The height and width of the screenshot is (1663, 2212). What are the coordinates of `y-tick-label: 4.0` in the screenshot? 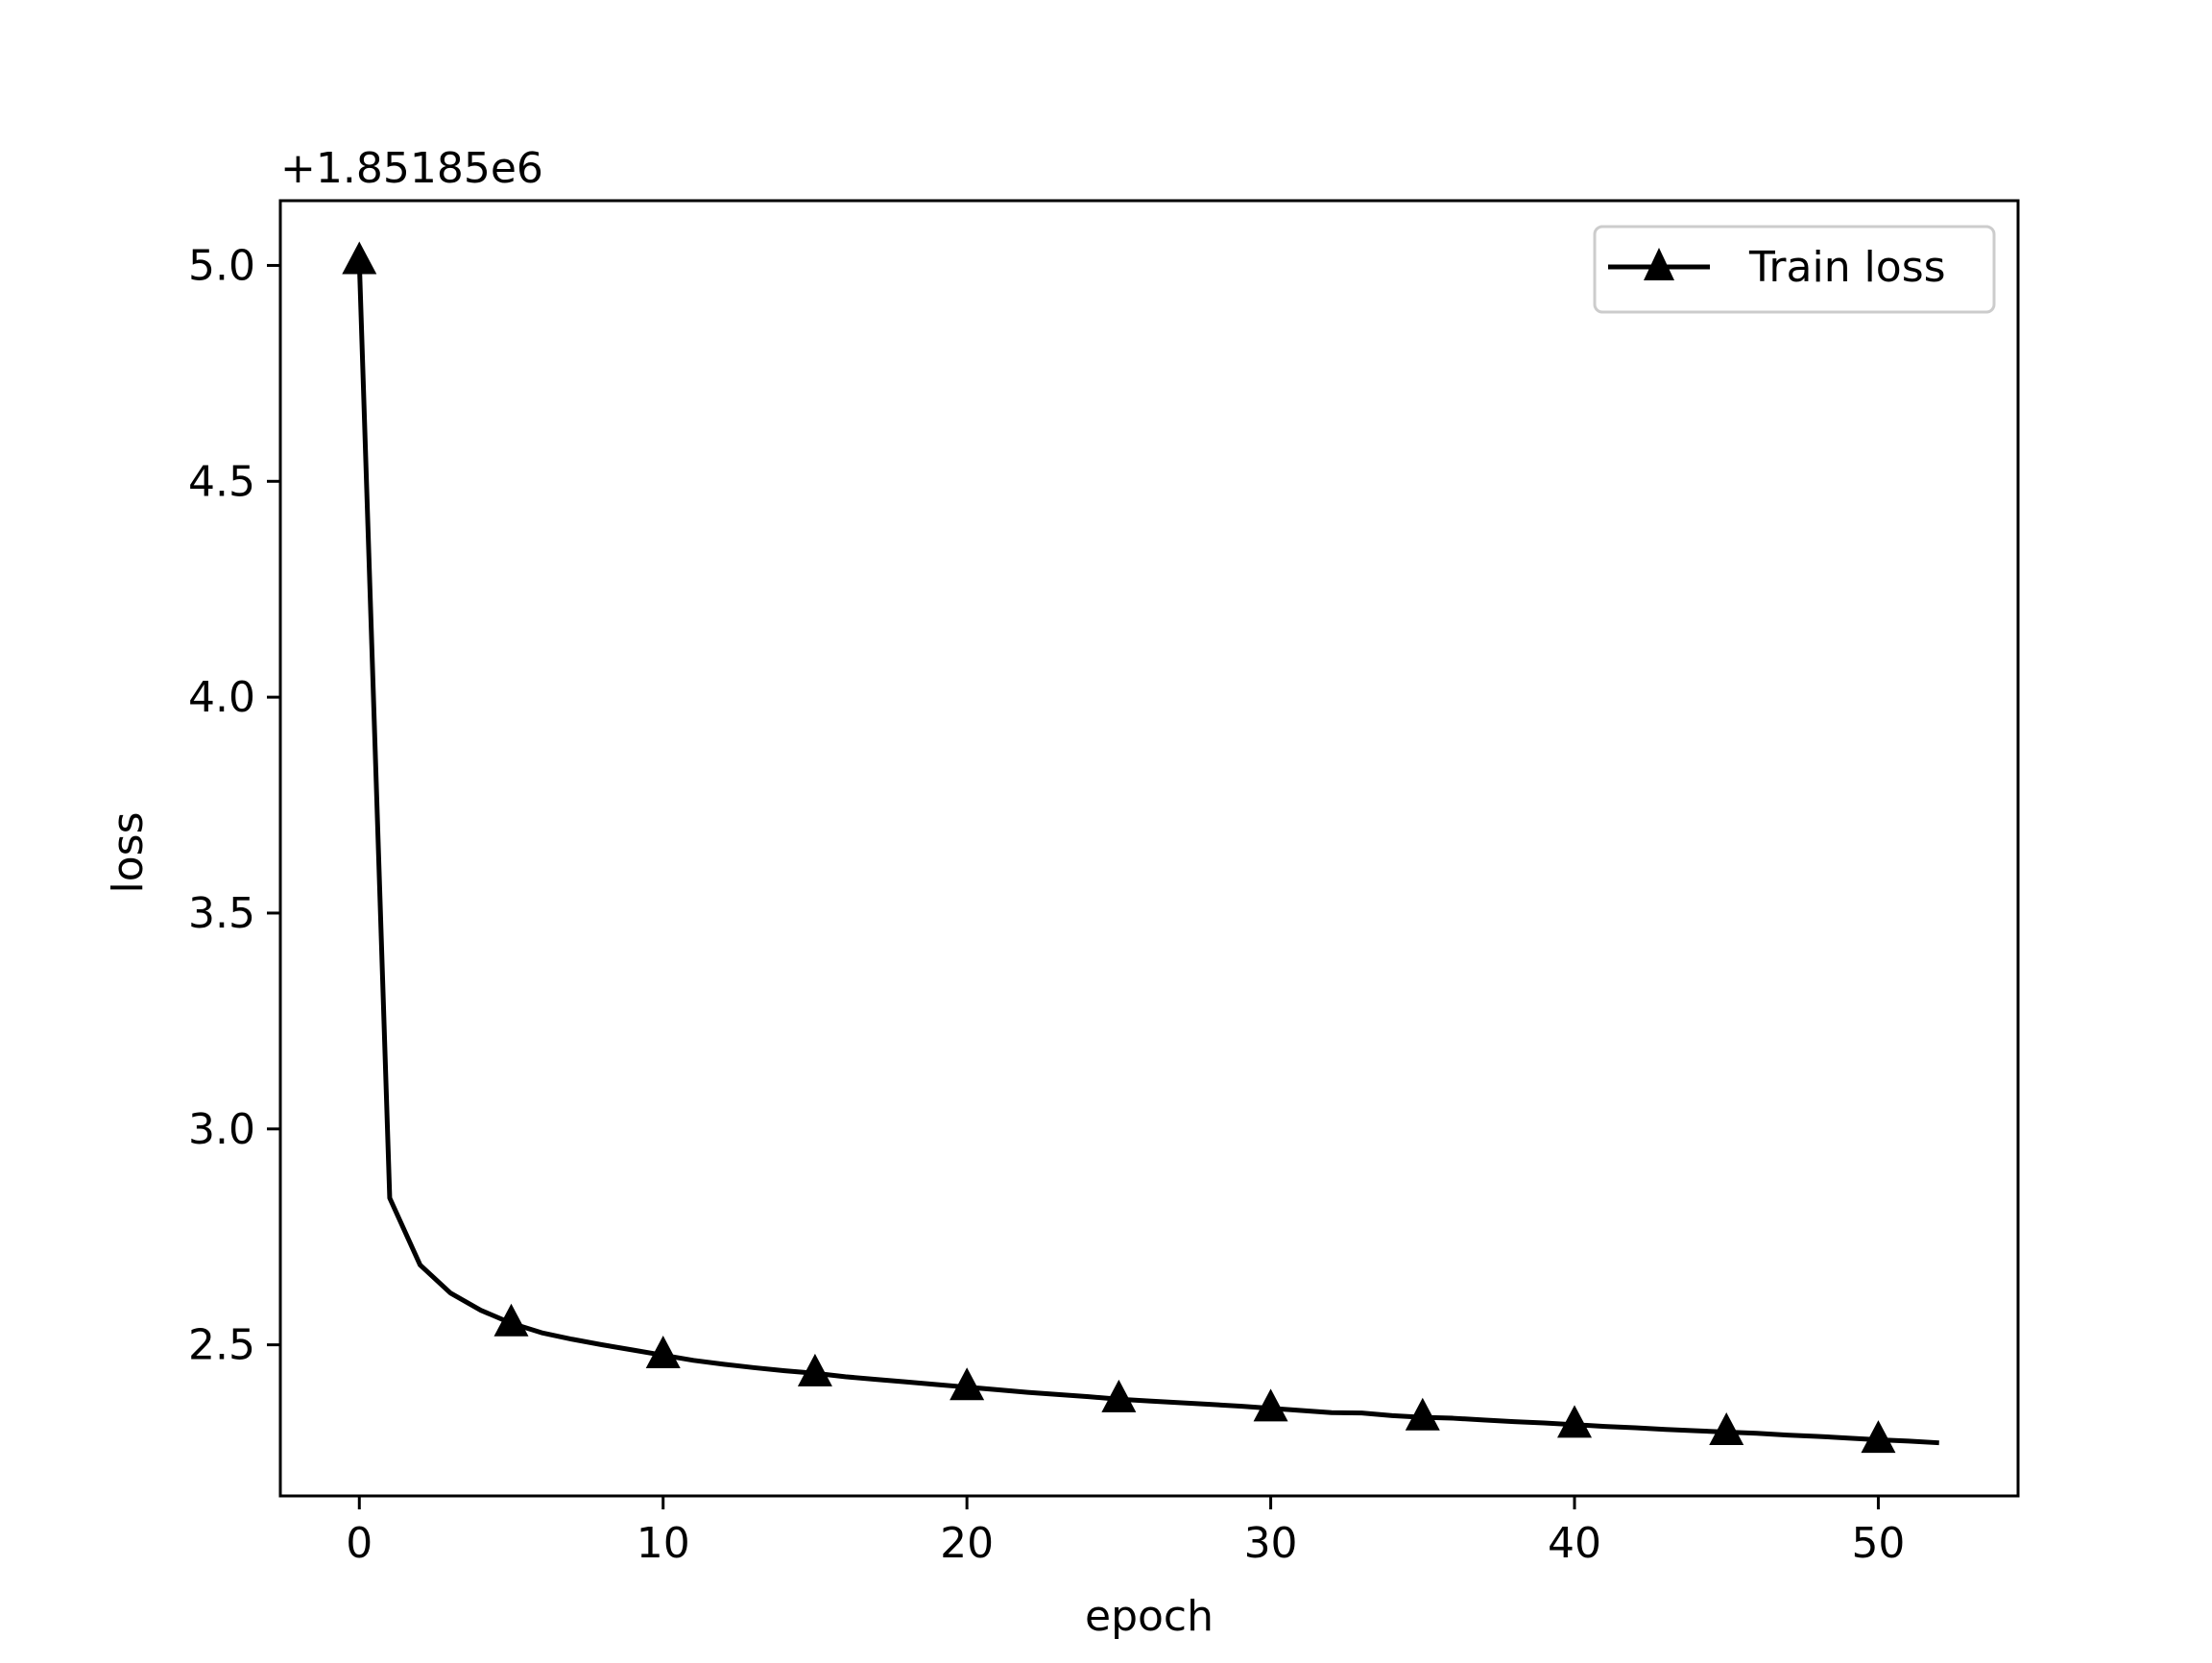 It's located at (221, 697).